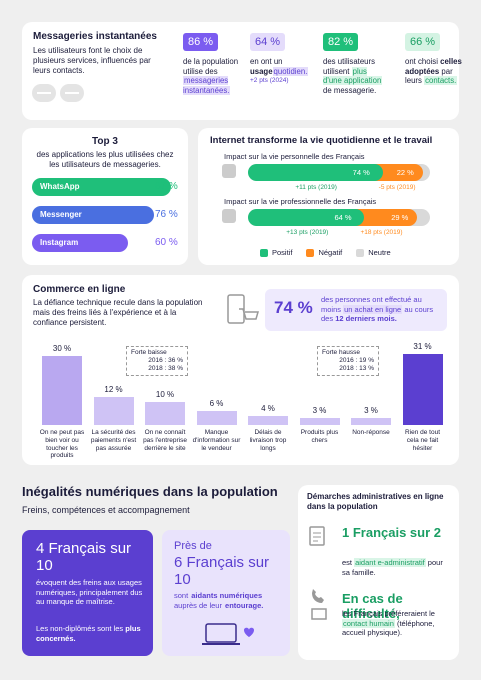  I want to click on icons, so click(318, 573).